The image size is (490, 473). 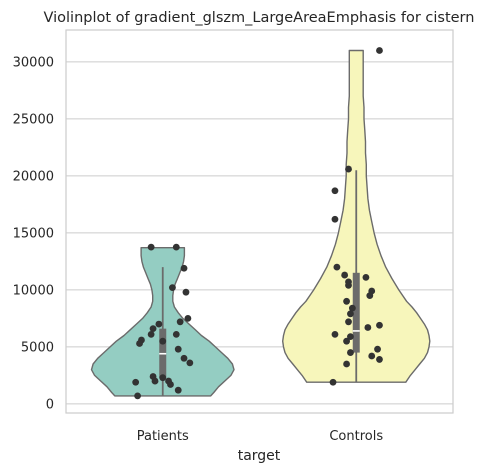 I want to click on iqr-box, so click(x=356, y=312).